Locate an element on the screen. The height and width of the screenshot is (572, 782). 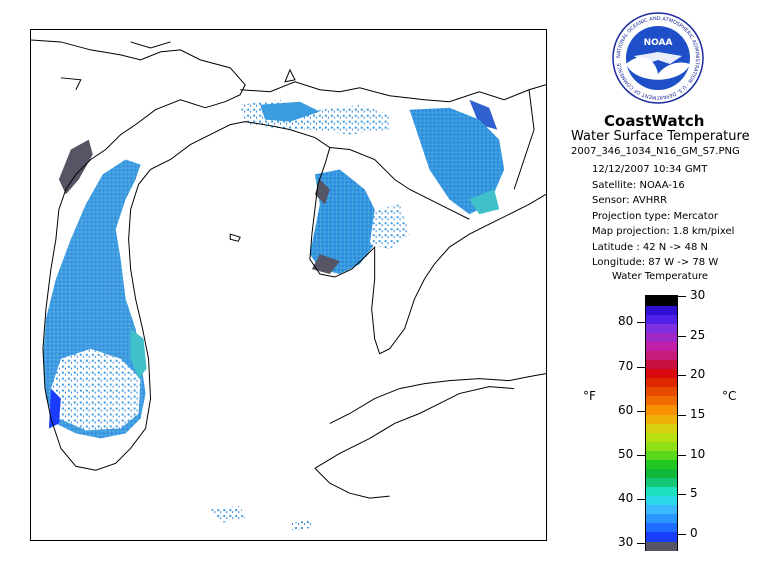
fahrenheit-unit: °F is located at coordinates (589, 396).